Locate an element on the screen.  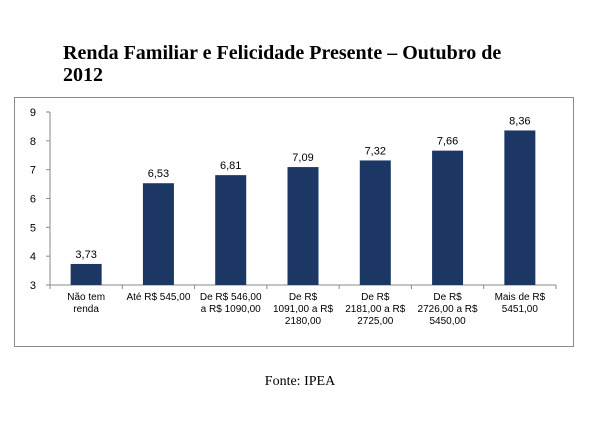
category-label: a R$ 1090,00 is located at coordinates (231, 309).